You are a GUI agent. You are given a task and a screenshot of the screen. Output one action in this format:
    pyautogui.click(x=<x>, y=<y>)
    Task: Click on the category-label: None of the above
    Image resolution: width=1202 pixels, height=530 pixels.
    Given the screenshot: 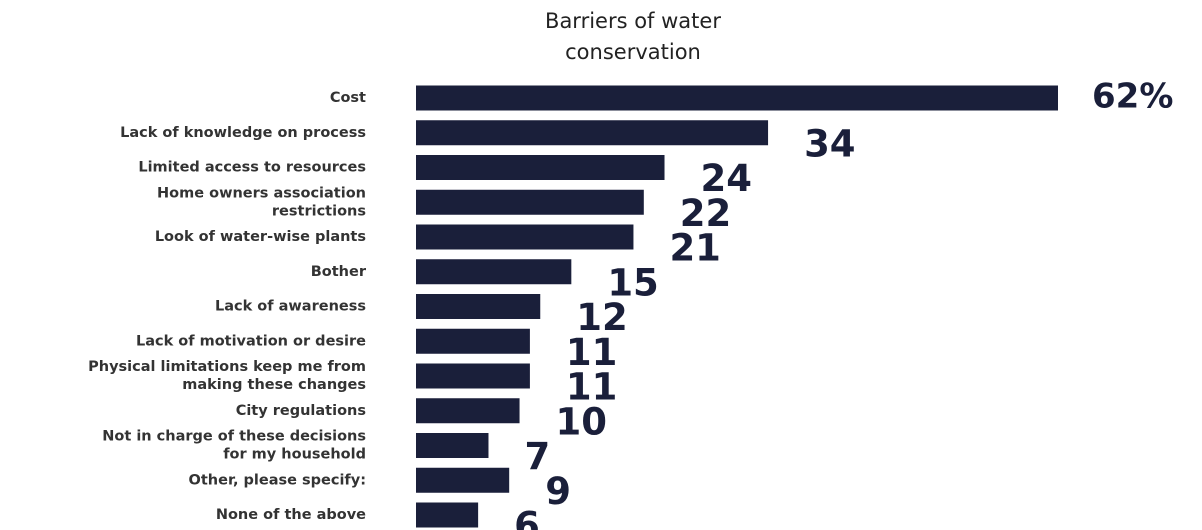 What is the action you would take?
    pyautogui.click(x=291, y=515)
    